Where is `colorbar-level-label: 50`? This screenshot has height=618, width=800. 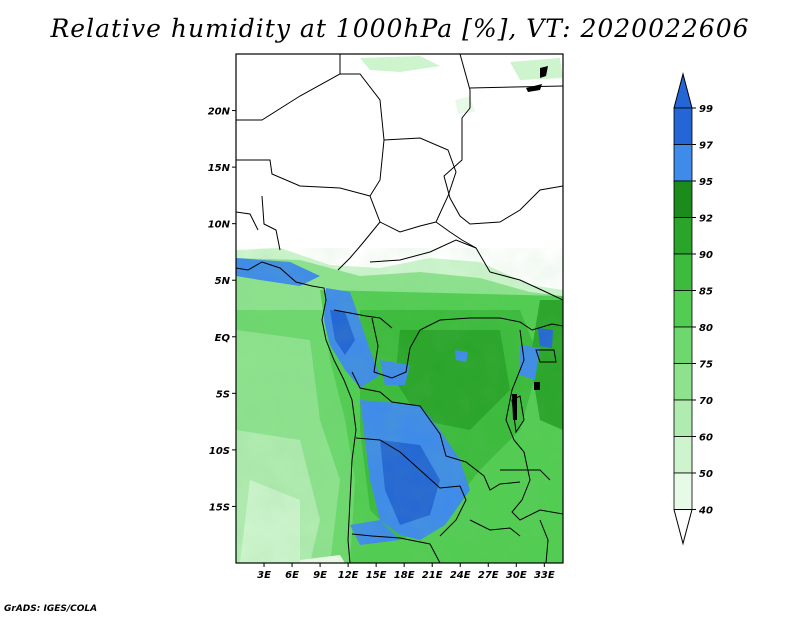 colorbar-level-label: 50 is located at coordinates (706, 474).